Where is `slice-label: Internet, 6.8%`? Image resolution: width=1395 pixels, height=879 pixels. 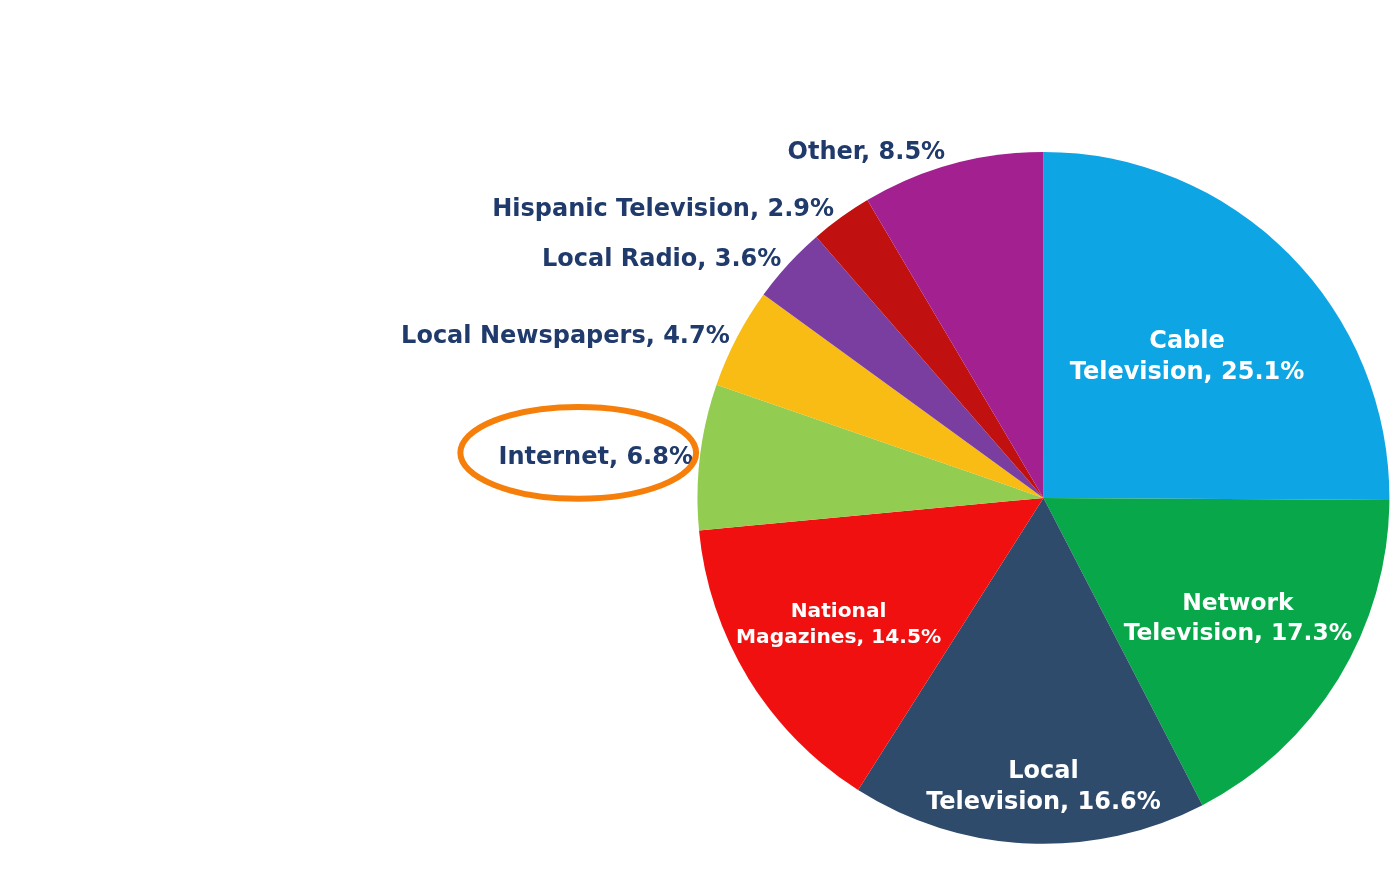
slice-label: Internet, 6.8% is located at coordinates (595, 456).